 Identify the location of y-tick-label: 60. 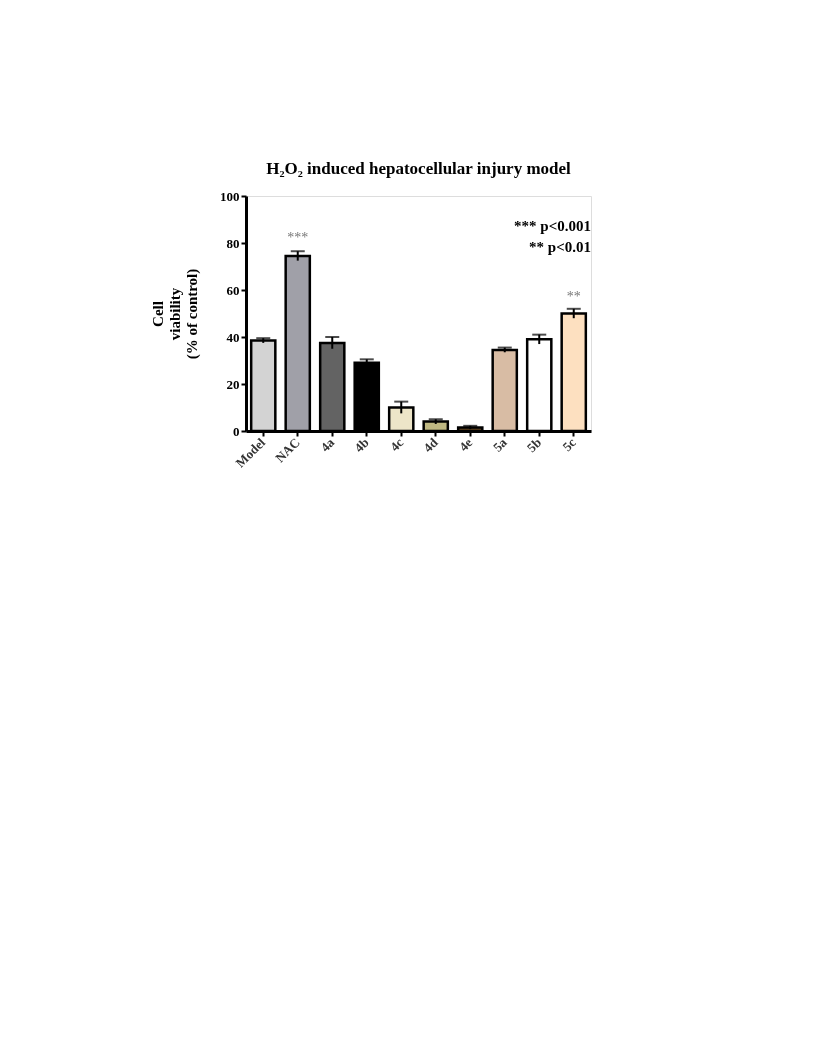
(233, 290).